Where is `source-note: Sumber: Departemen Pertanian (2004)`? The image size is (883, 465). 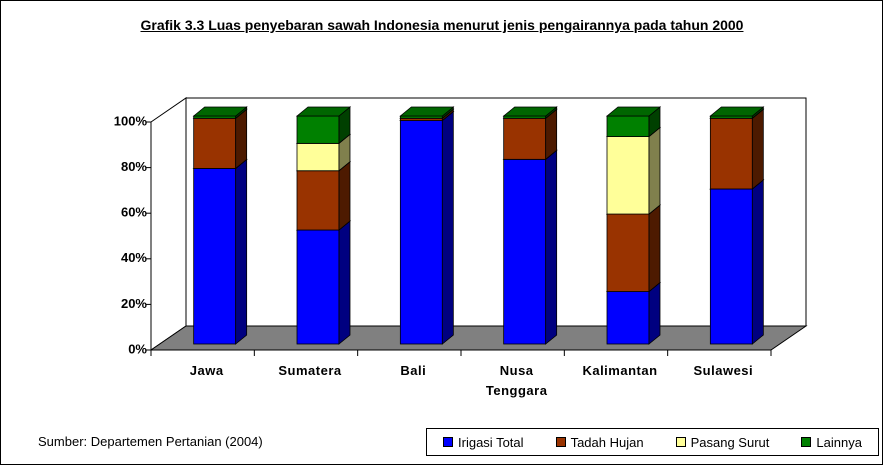
source-note: Sumber: Departemen Pertanian (2004) is located at coordinates (150, 441).